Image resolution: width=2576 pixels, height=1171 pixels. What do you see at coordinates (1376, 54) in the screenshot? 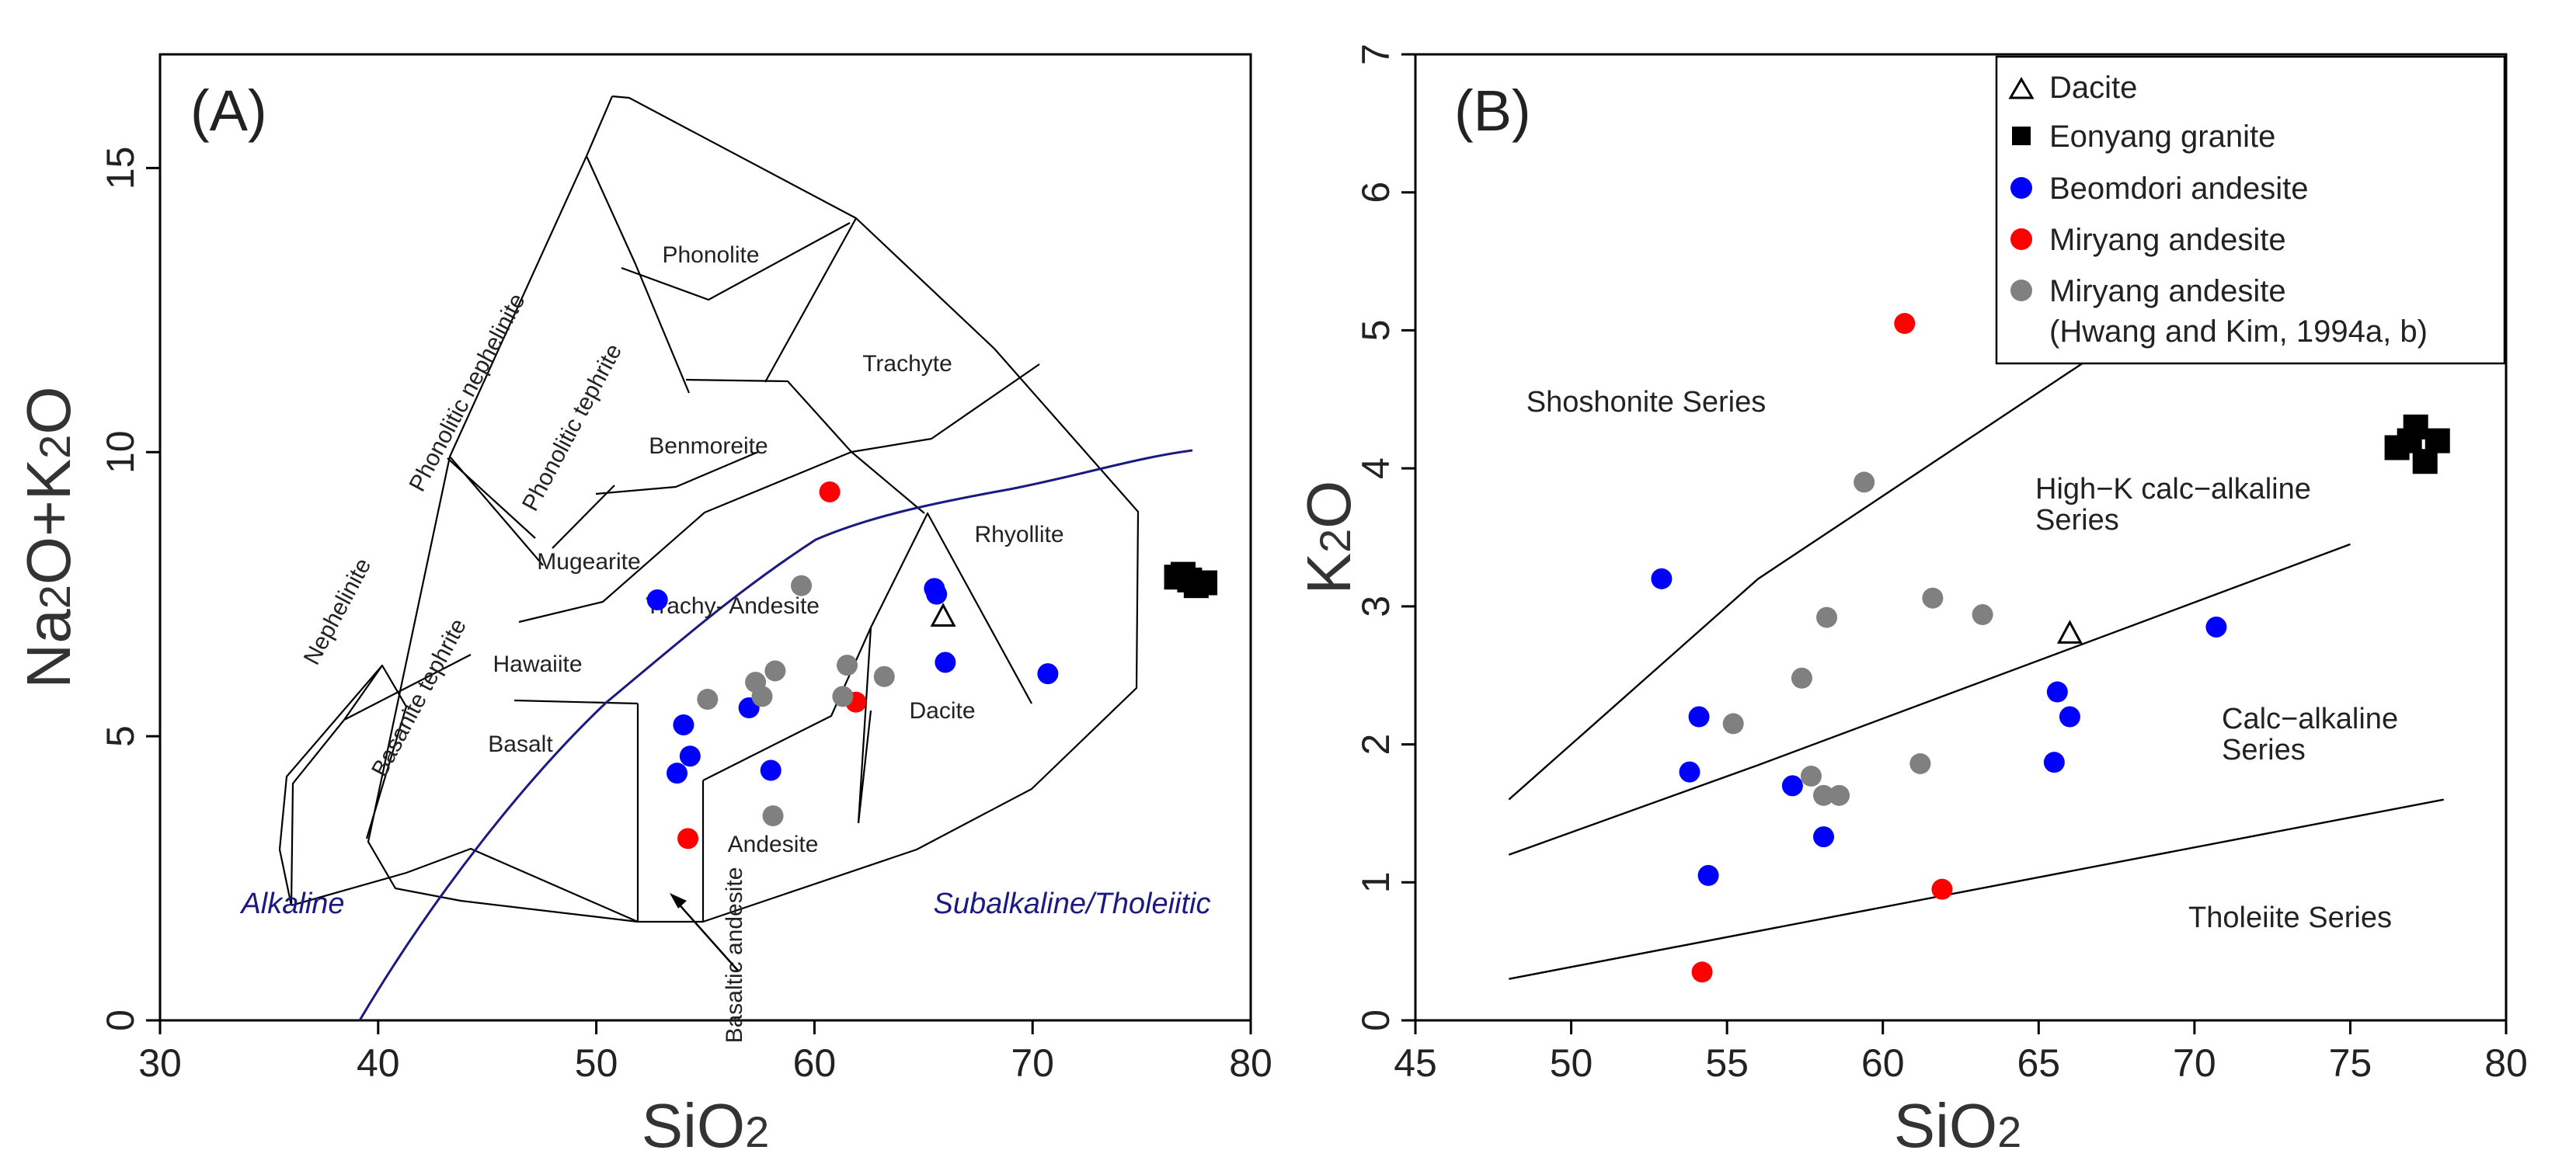
I see `y-tick-label: 7` at bounding box center [1376, 54].